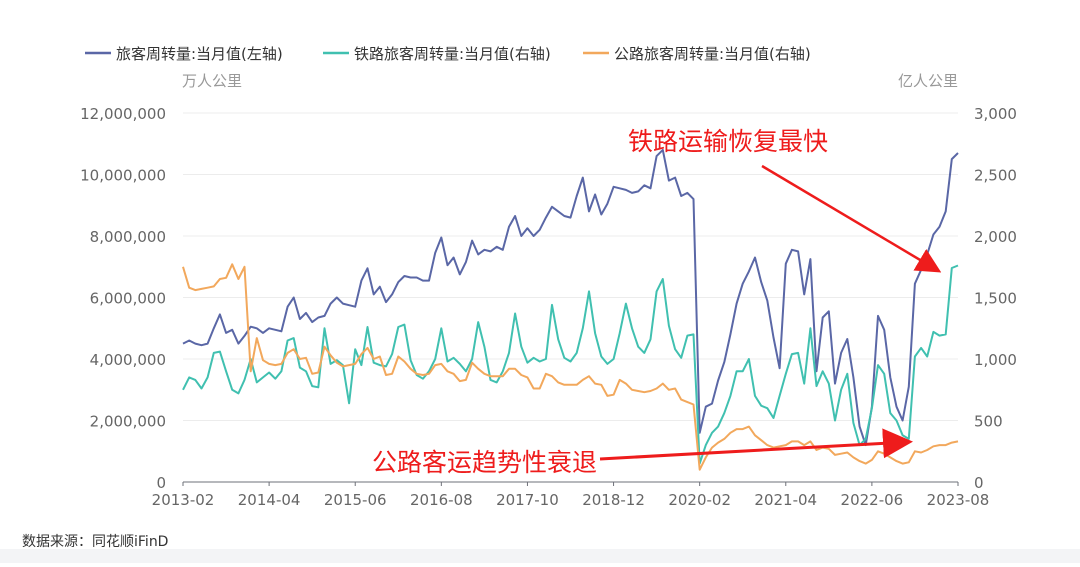 This screenshot has width=1080, height=567. I want to click on y-left-tick-label: 4,000,000, so click(128, 360).